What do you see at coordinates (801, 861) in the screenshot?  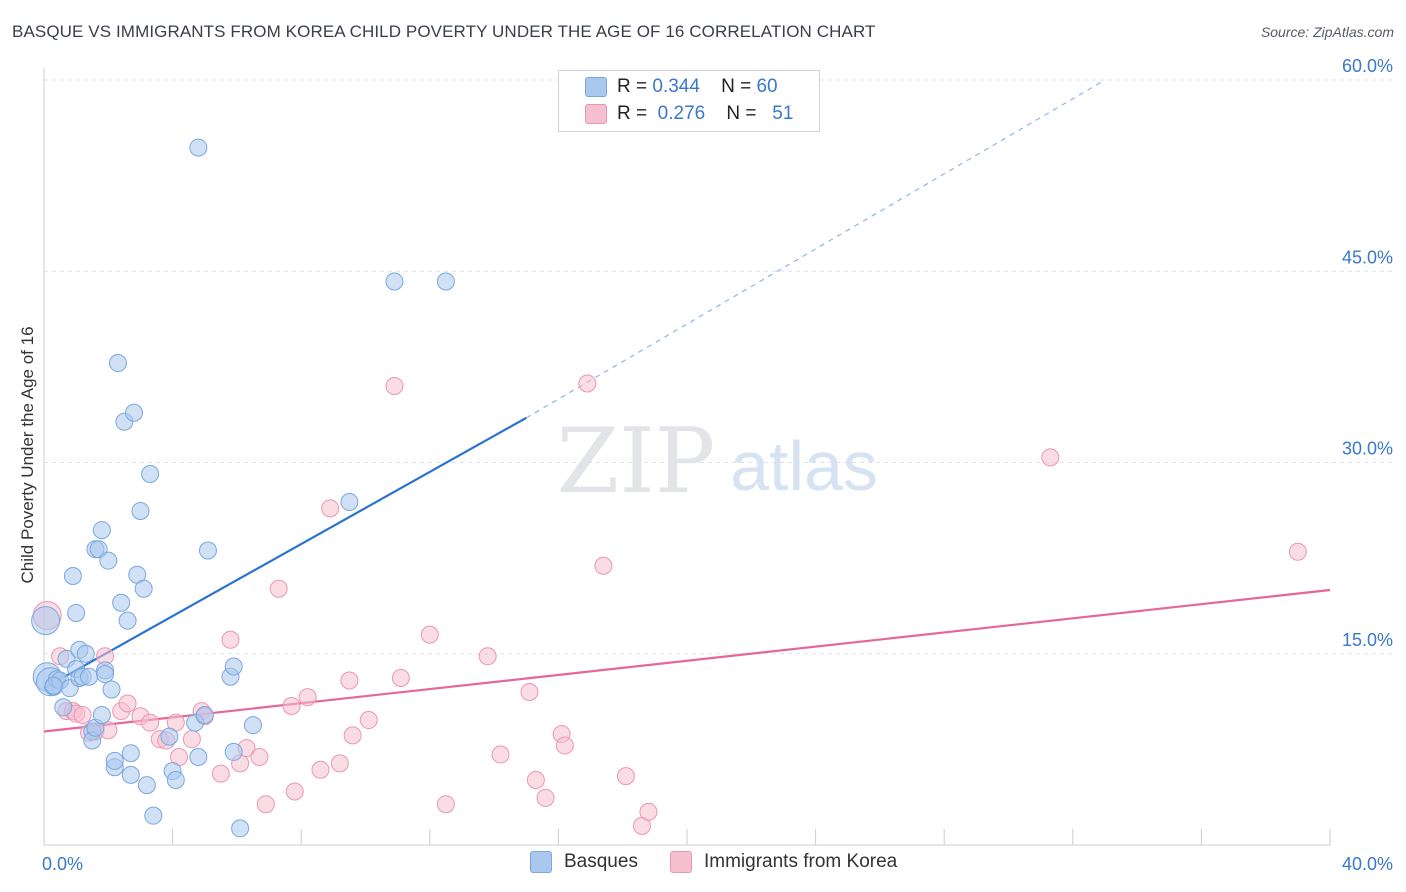 I see `legend-label-korea: Immigrants from Korea` at bounding box center [801, 861].